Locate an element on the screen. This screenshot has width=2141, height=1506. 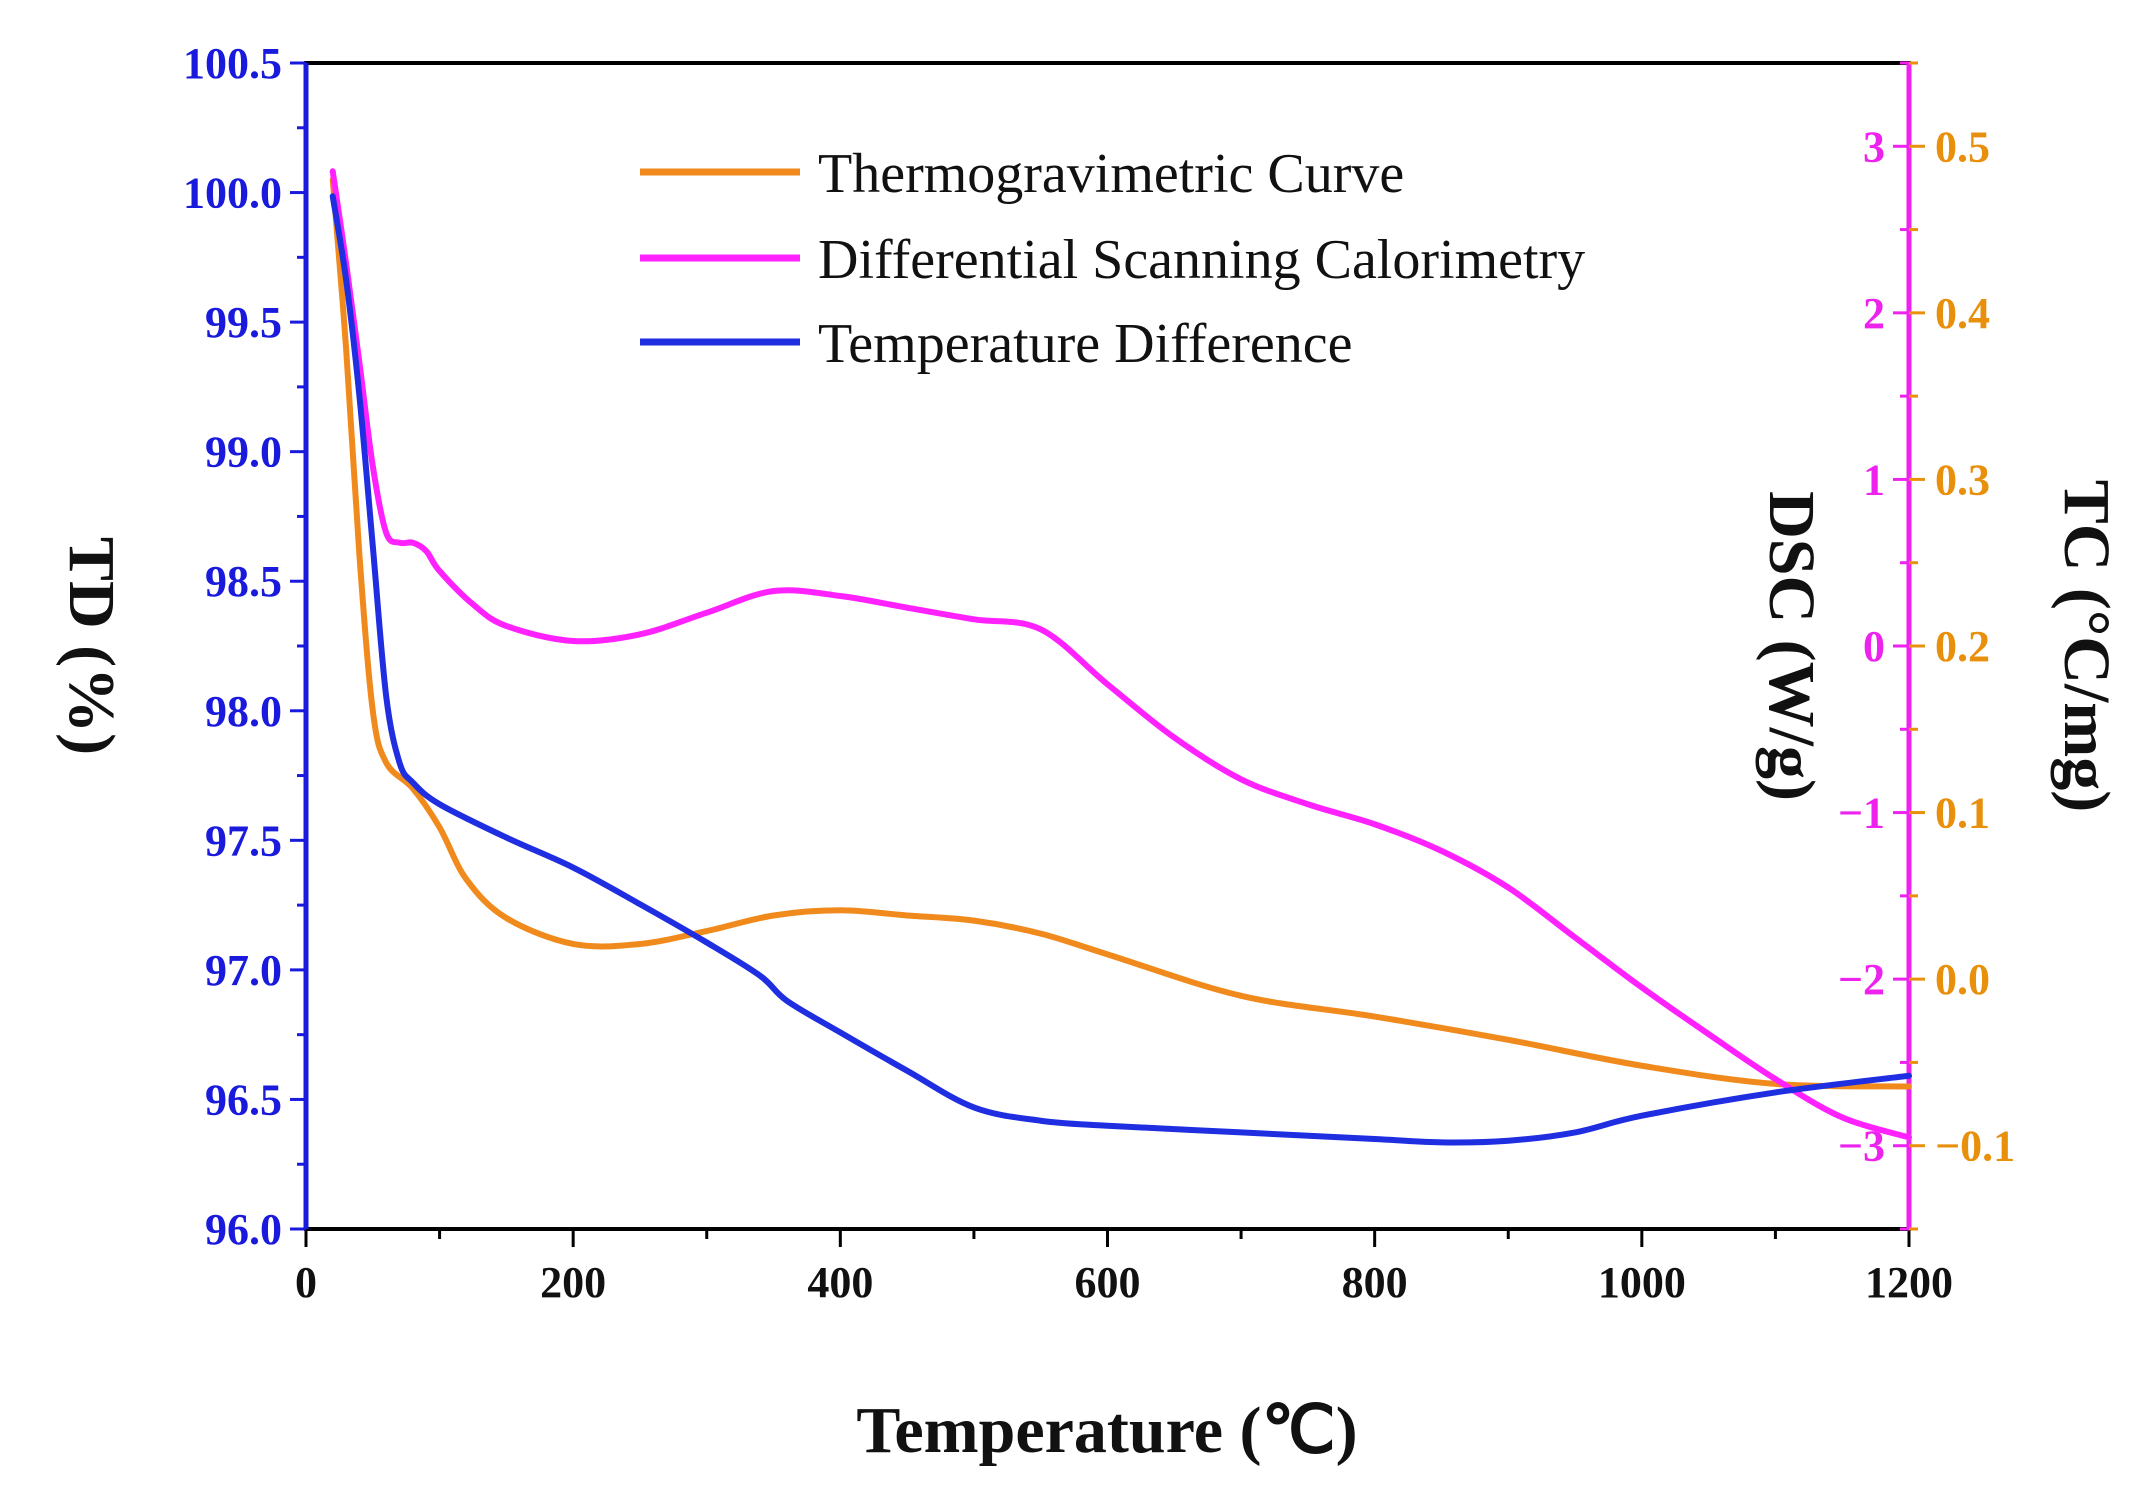
y-right-inner-tick-label: 1 is located at coordinates (1874, 479).